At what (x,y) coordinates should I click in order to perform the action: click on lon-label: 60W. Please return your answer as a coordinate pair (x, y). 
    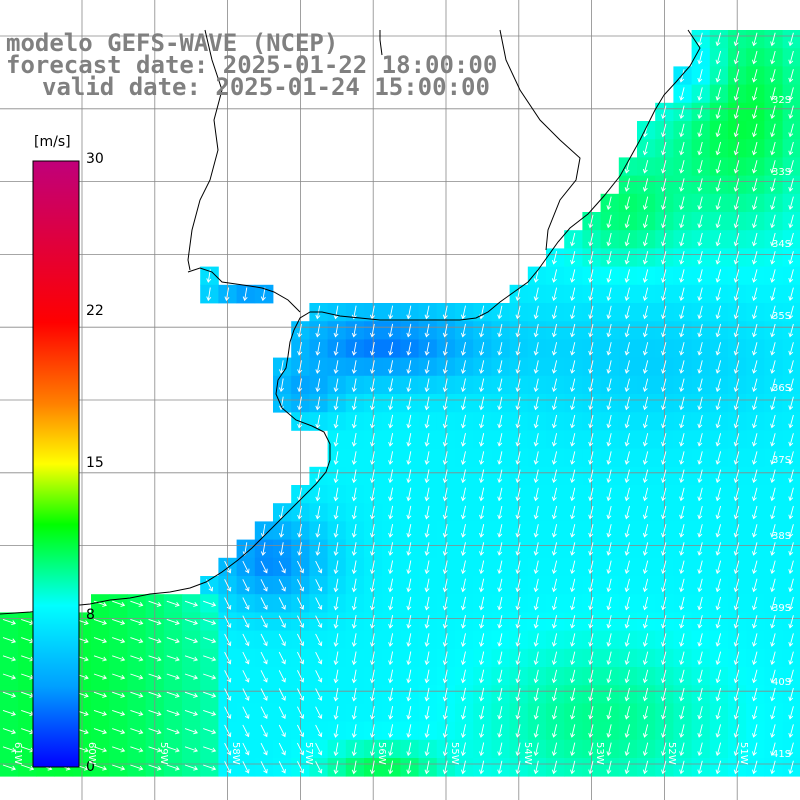
    Looking at the image, I should click on (91, 753).